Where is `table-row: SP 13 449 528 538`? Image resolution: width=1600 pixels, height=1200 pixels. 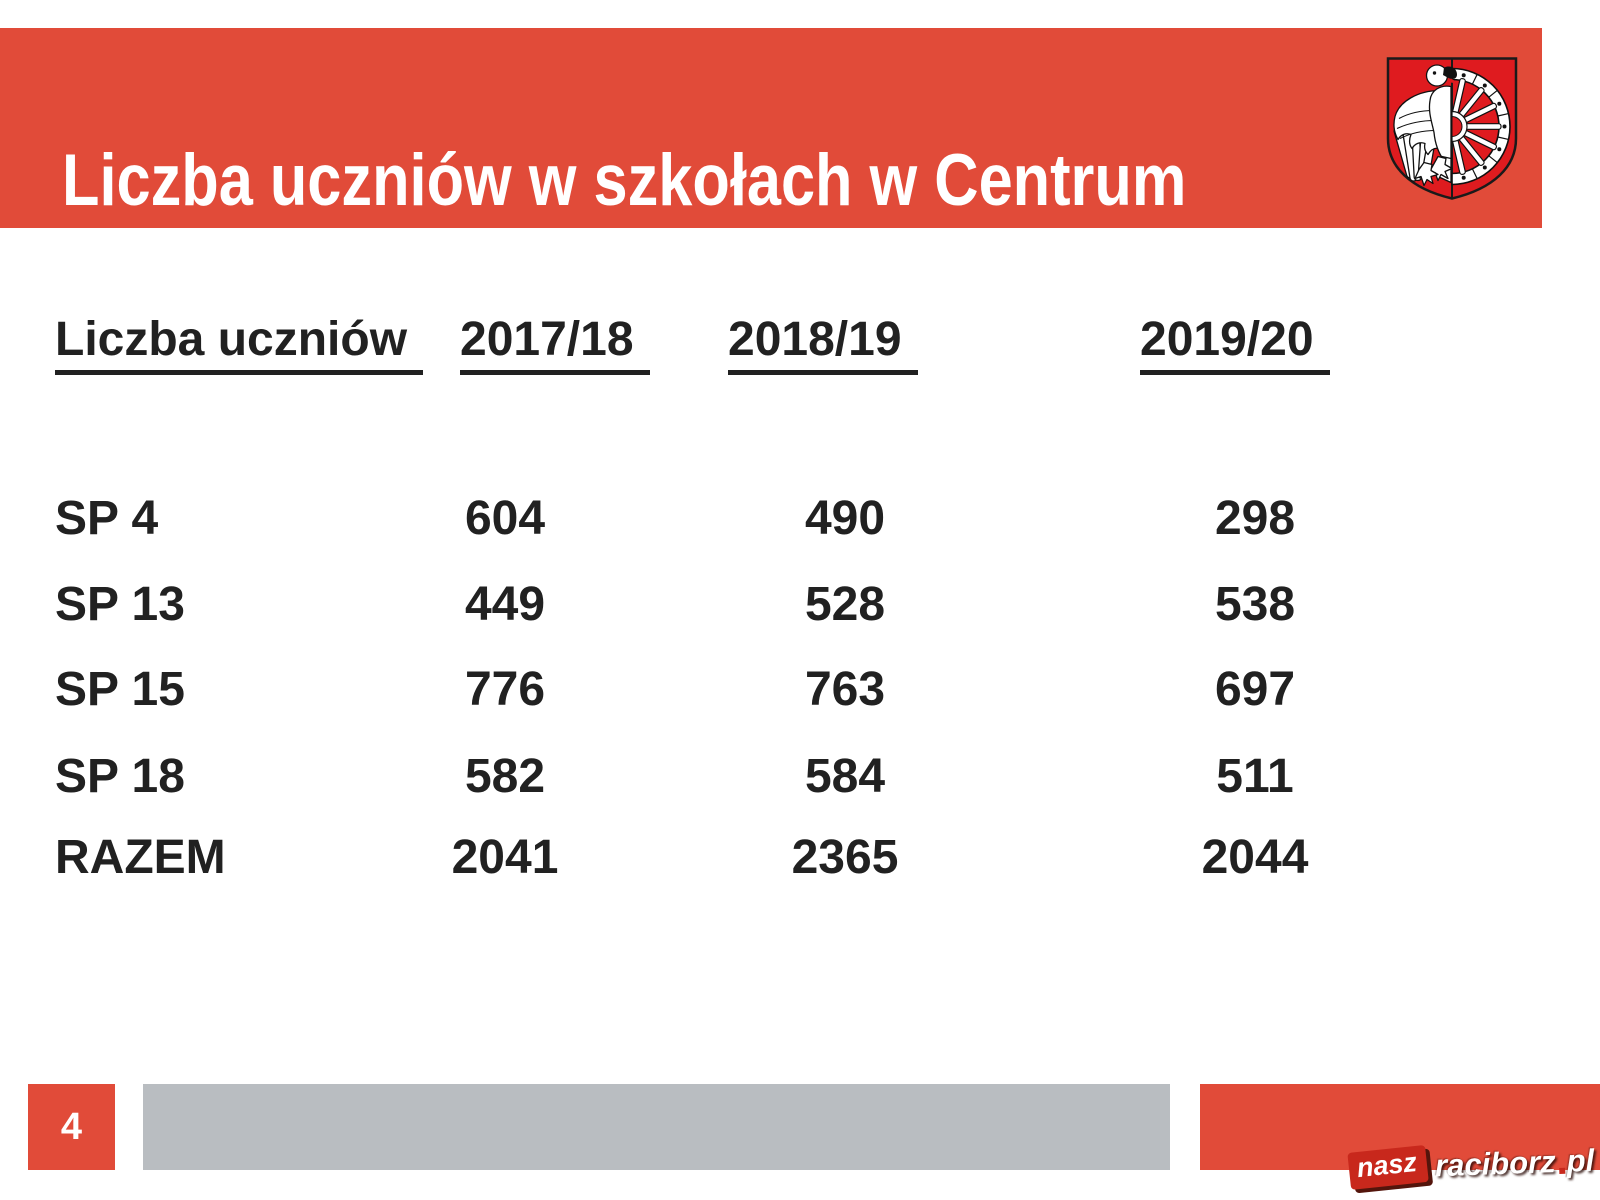 table-row: SP 13 449 528 538 is located at coordinates (800, 605).